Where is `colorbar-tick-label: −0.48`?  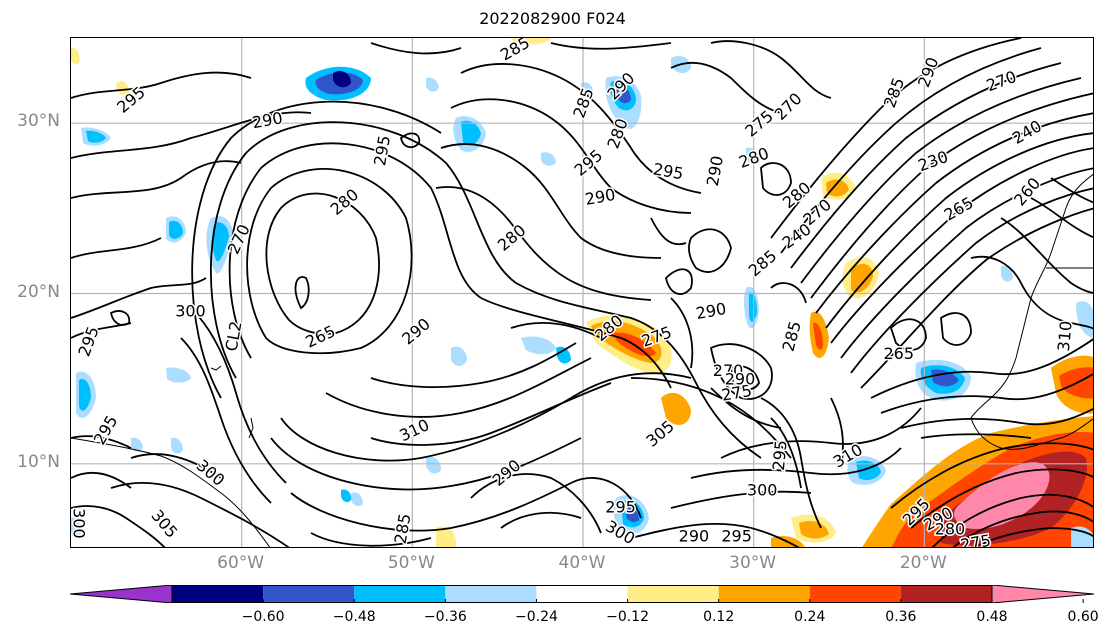 colorbar-tick-label: −0.48 is located at coordinates (354, 617).